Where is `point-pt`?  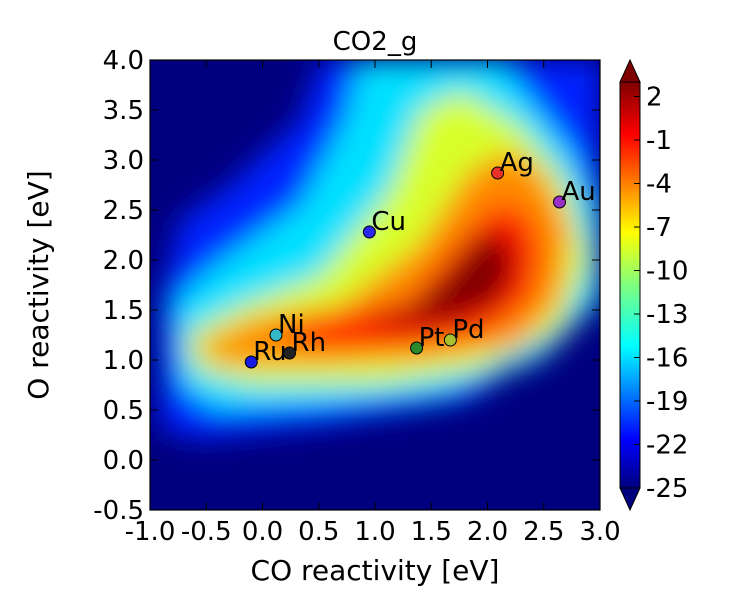 point-pt is located at coordinates (417, 348).